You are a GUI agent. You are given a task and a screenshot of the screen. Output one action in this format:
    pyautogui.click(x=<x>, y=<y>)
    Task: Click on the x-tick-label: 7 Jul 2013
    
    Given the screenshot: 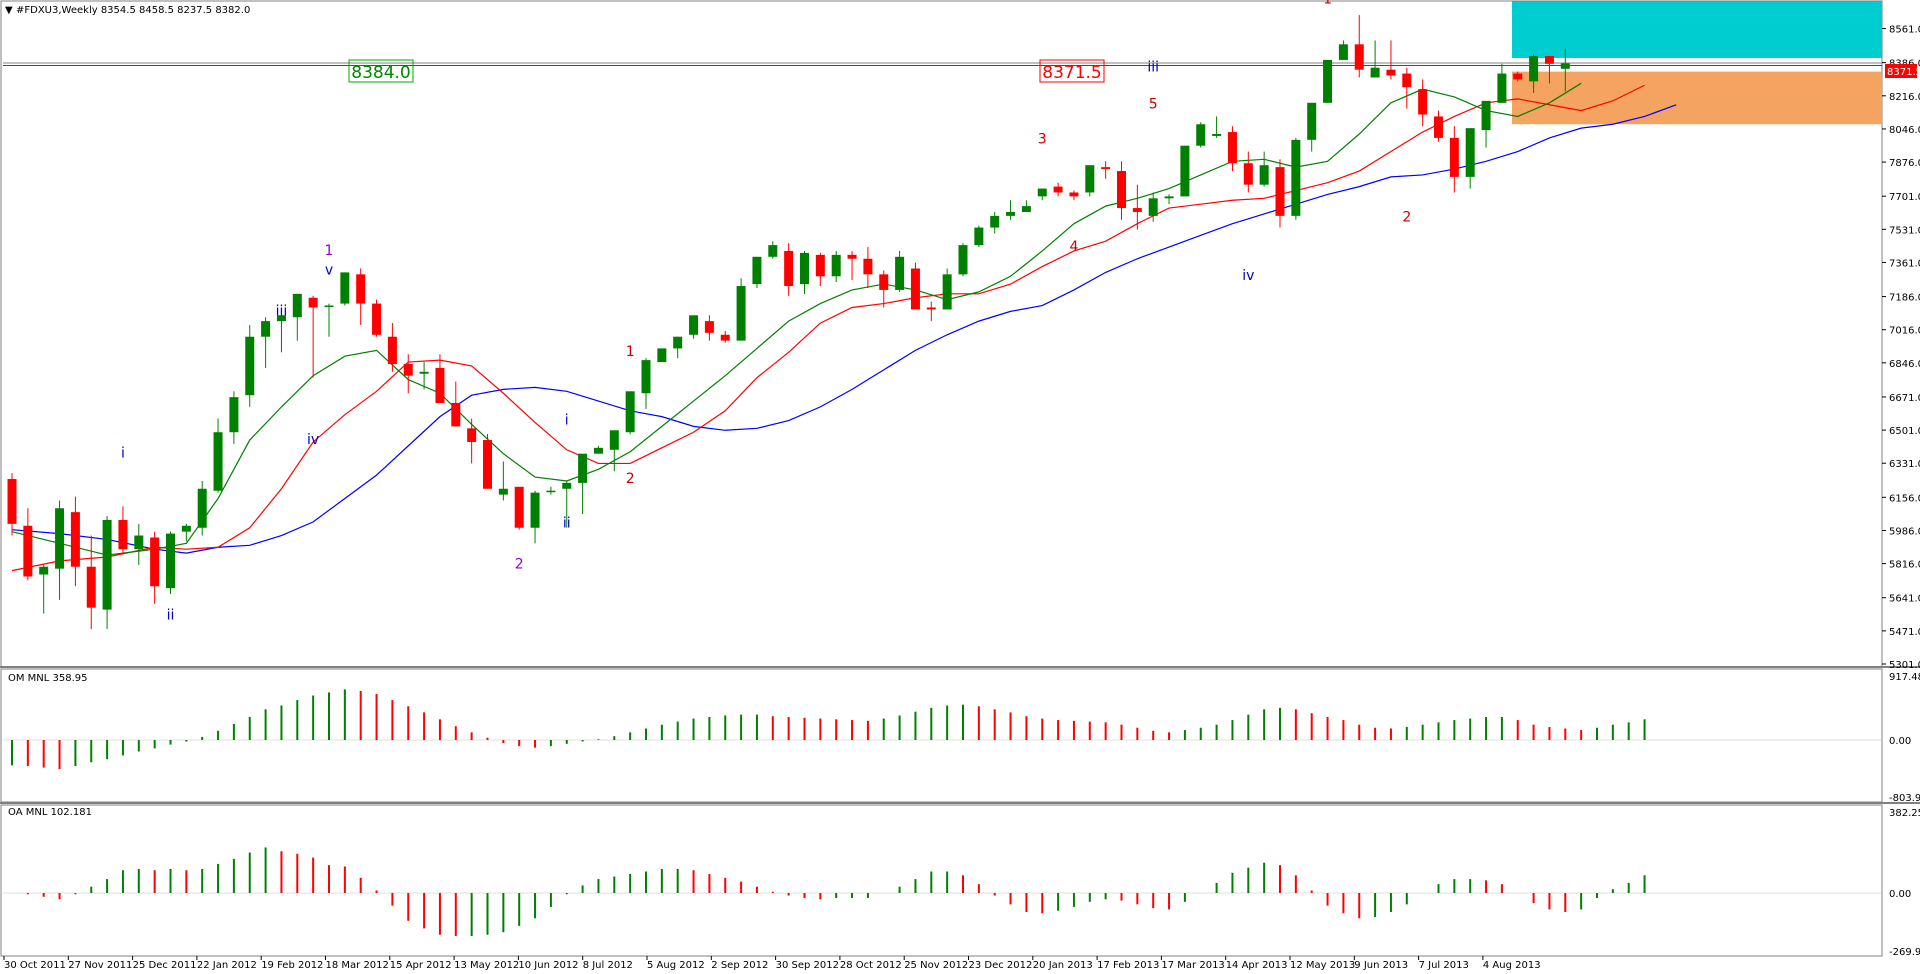 What is the action you would take?
    pyautogui.click(x=1444, y=965)
    